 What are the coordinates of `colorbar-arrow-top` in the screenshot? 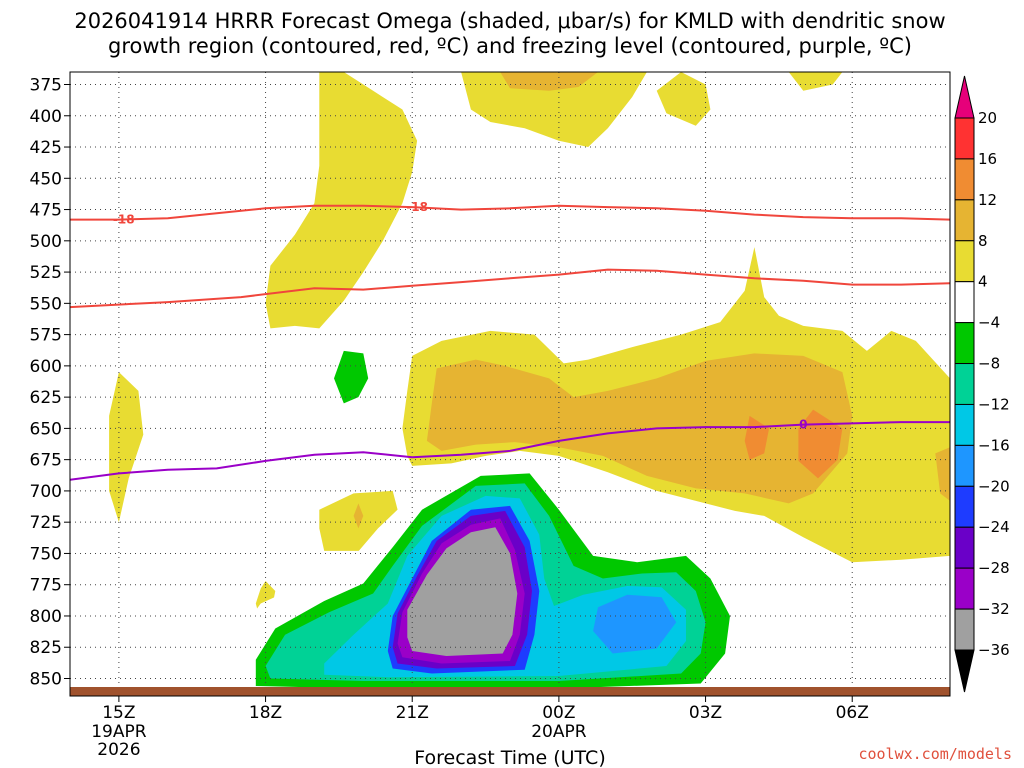 It's located at (964, 97).